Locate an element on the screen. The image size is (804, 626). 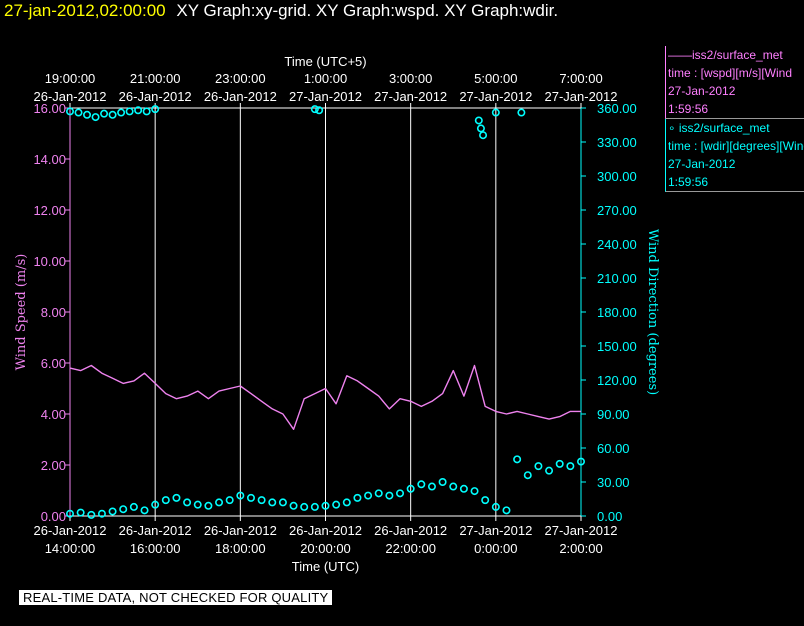
y-left-tick-label: 2.00 is located at coordinates (53, 465).